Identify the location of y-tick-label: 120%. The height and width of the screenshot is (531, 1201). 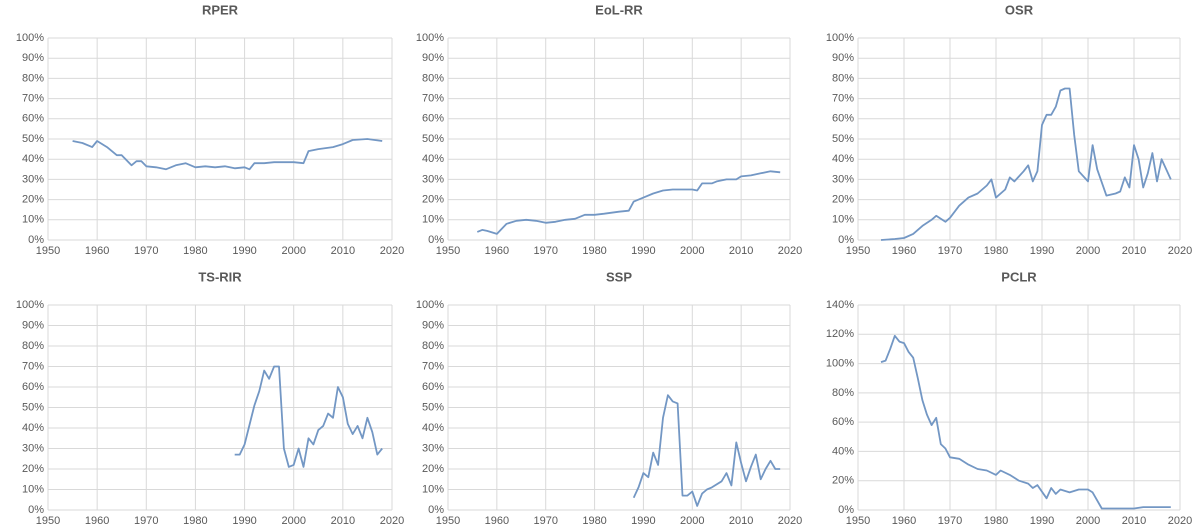
(840, 334).